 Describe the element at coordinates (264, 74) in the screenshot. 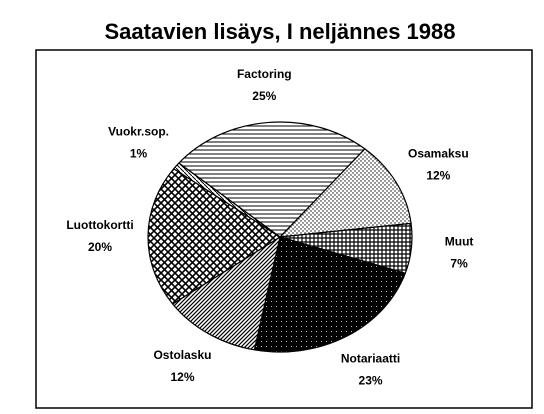

I see `slice-label: Factoring` at that location.